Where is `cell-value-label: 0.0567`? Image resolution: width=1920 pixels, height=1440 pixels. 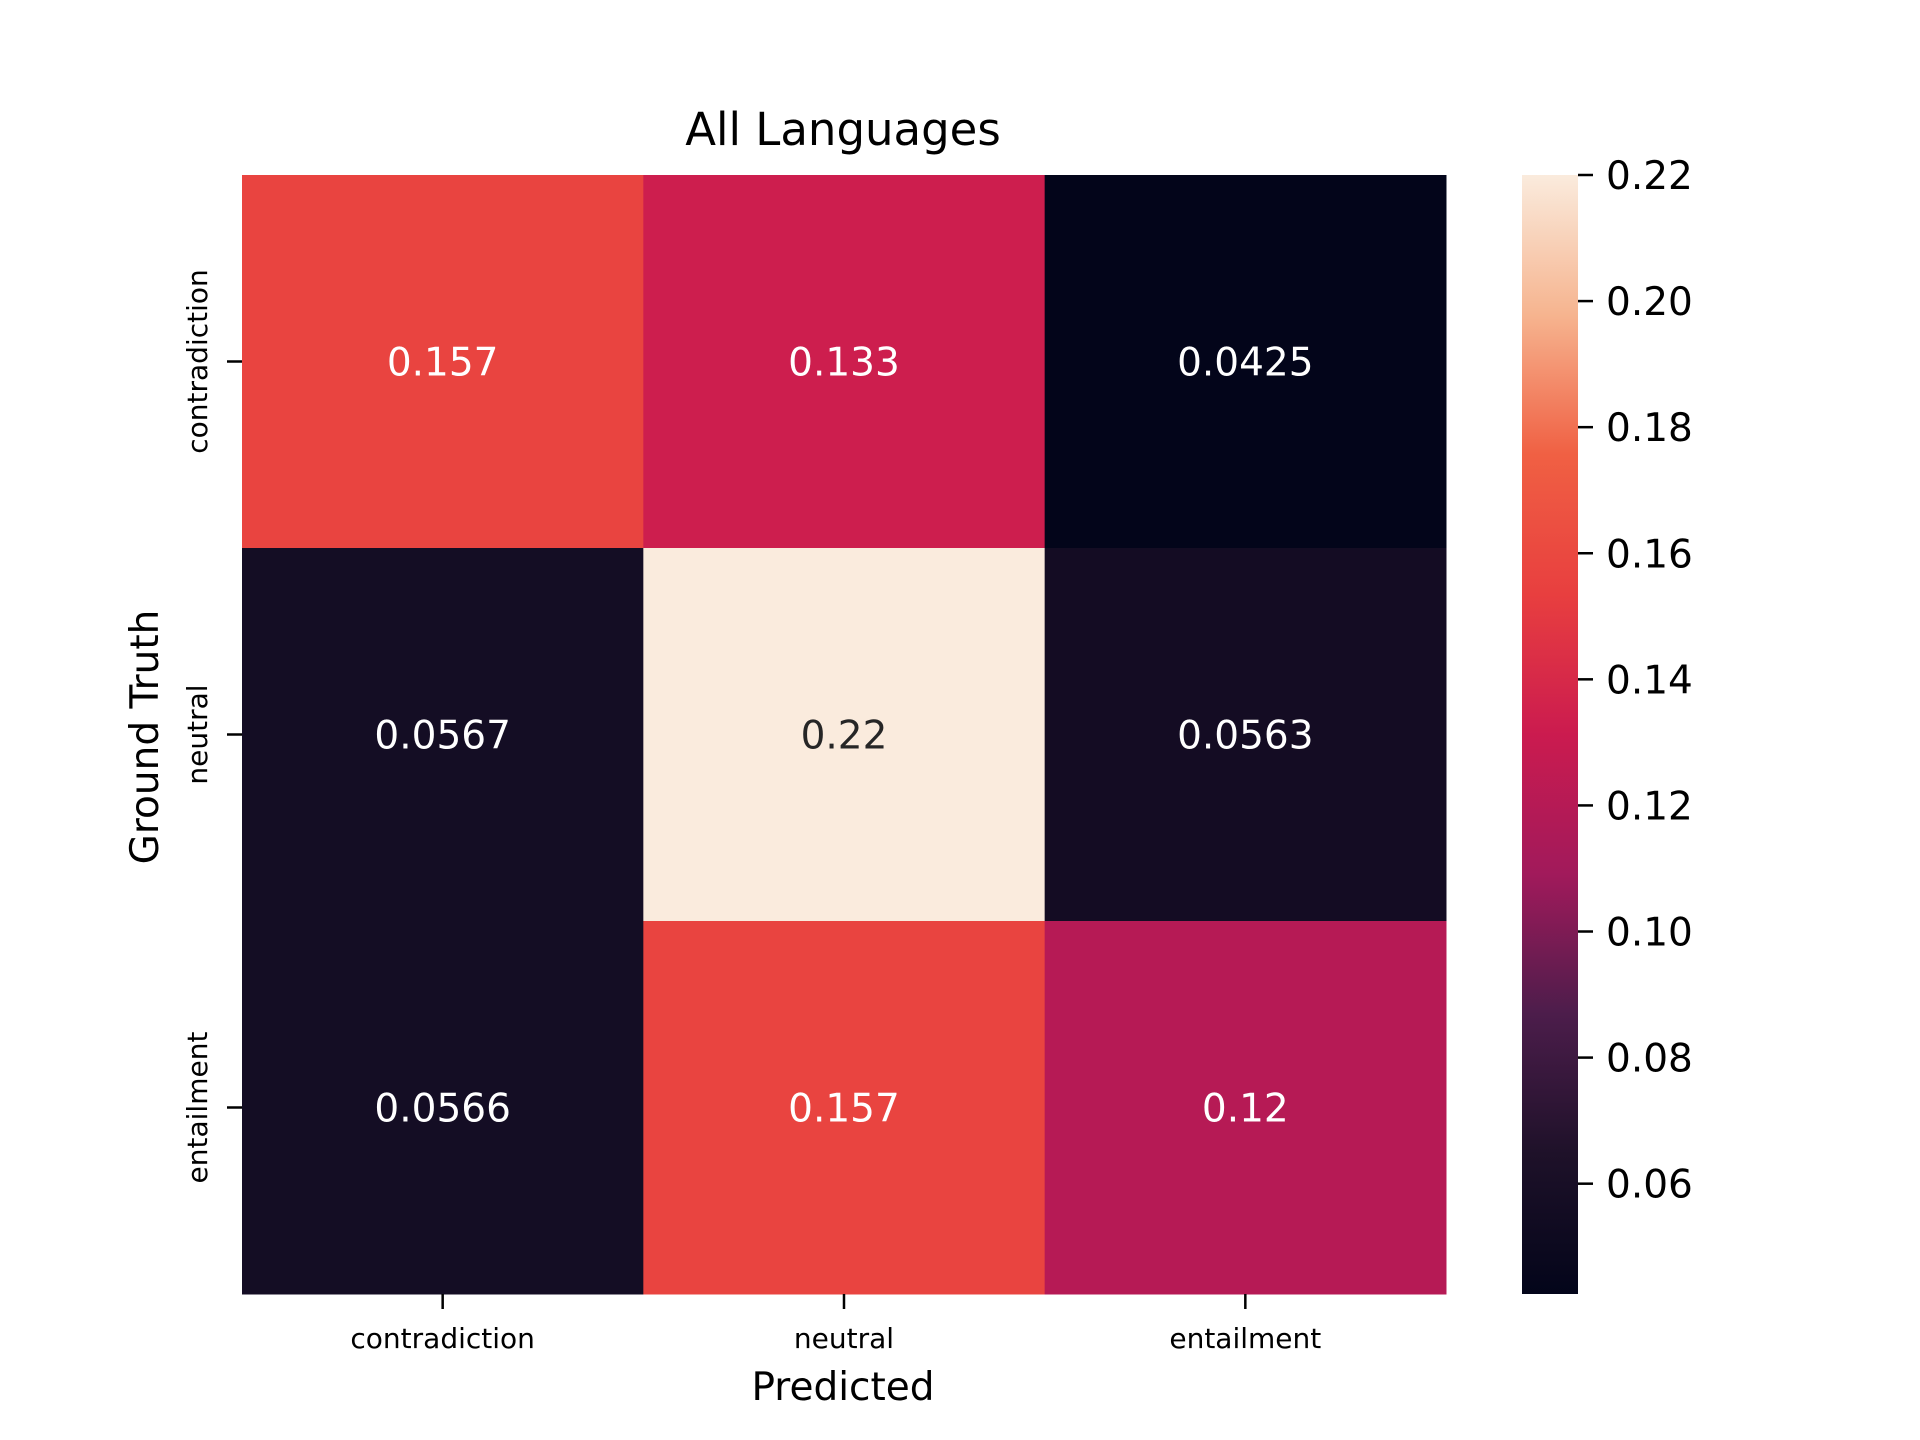 cell-value-label: 0.0567 is located at coordinates (442, 736).